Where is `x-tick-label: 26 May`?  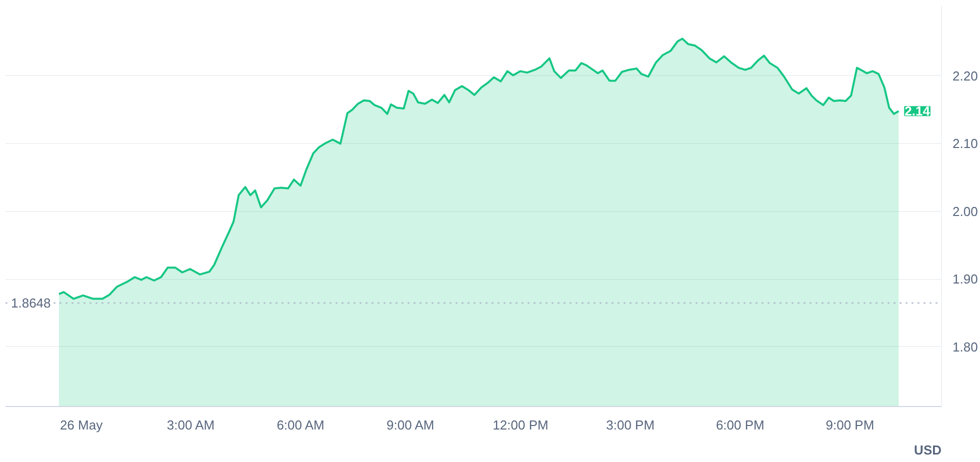 x-tick-label: 26 May is located at coordinates (82, 425).